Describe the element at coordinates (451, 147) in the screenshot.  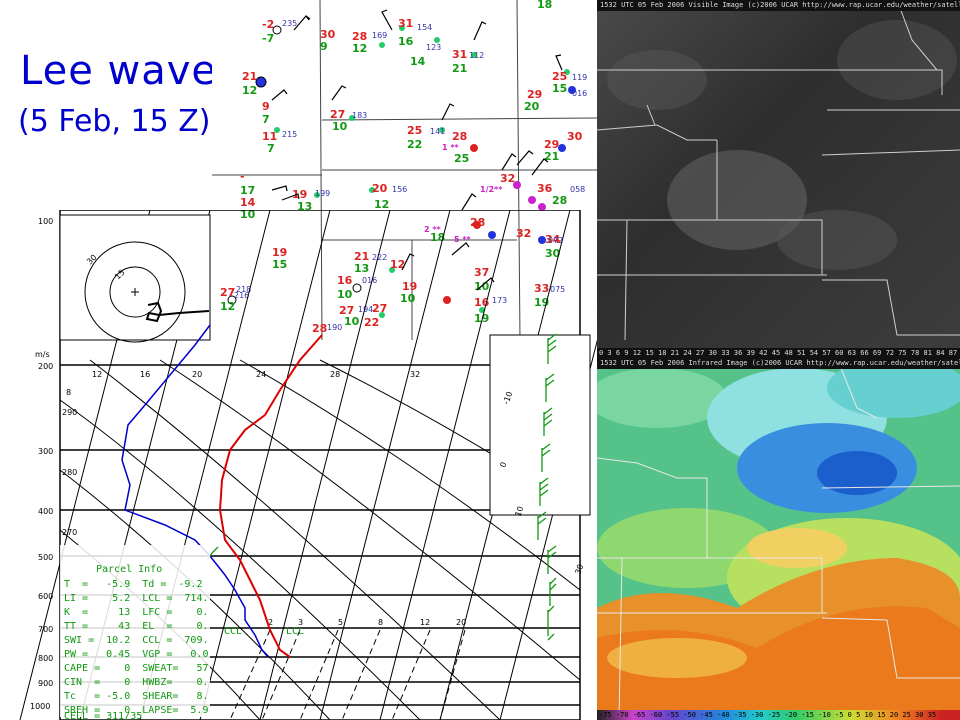
I see `svg-text: 1 **` at that location.